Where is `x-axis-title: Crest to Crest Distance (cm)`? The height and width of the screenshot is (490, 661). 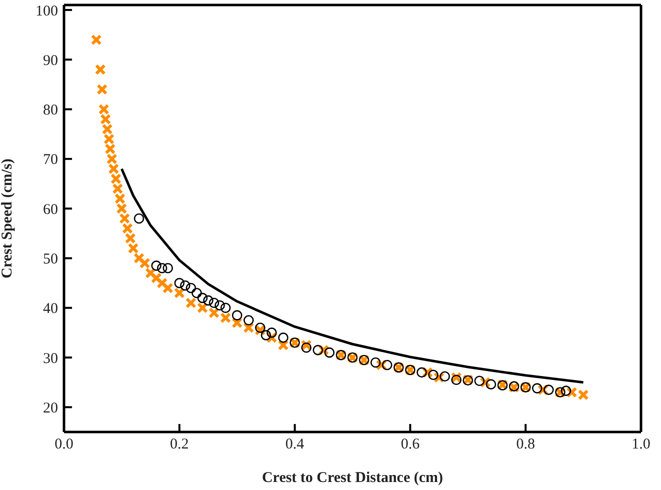 x-axis-title: Crest to Crest Distance (cm) is located at coordinates (353, 478).